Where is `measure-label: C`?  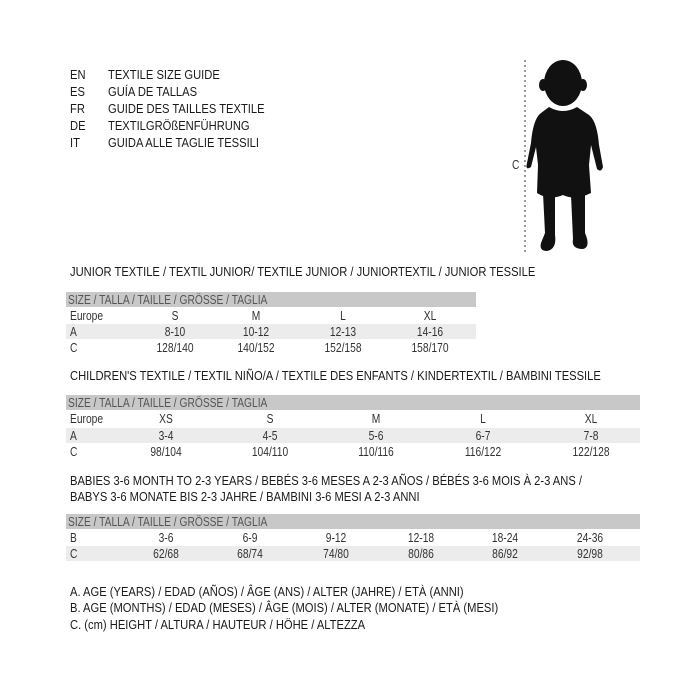
measure-label: C is located at coordinates (516, 165).